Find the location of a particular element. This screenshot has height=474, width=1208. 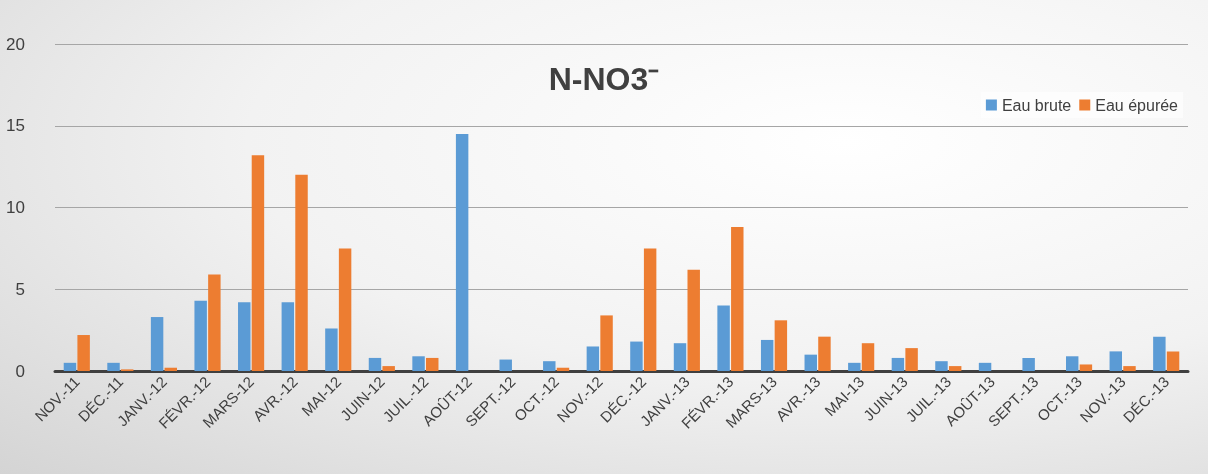

legend-label: Eau épurée is located at coordinates (1137, 105).